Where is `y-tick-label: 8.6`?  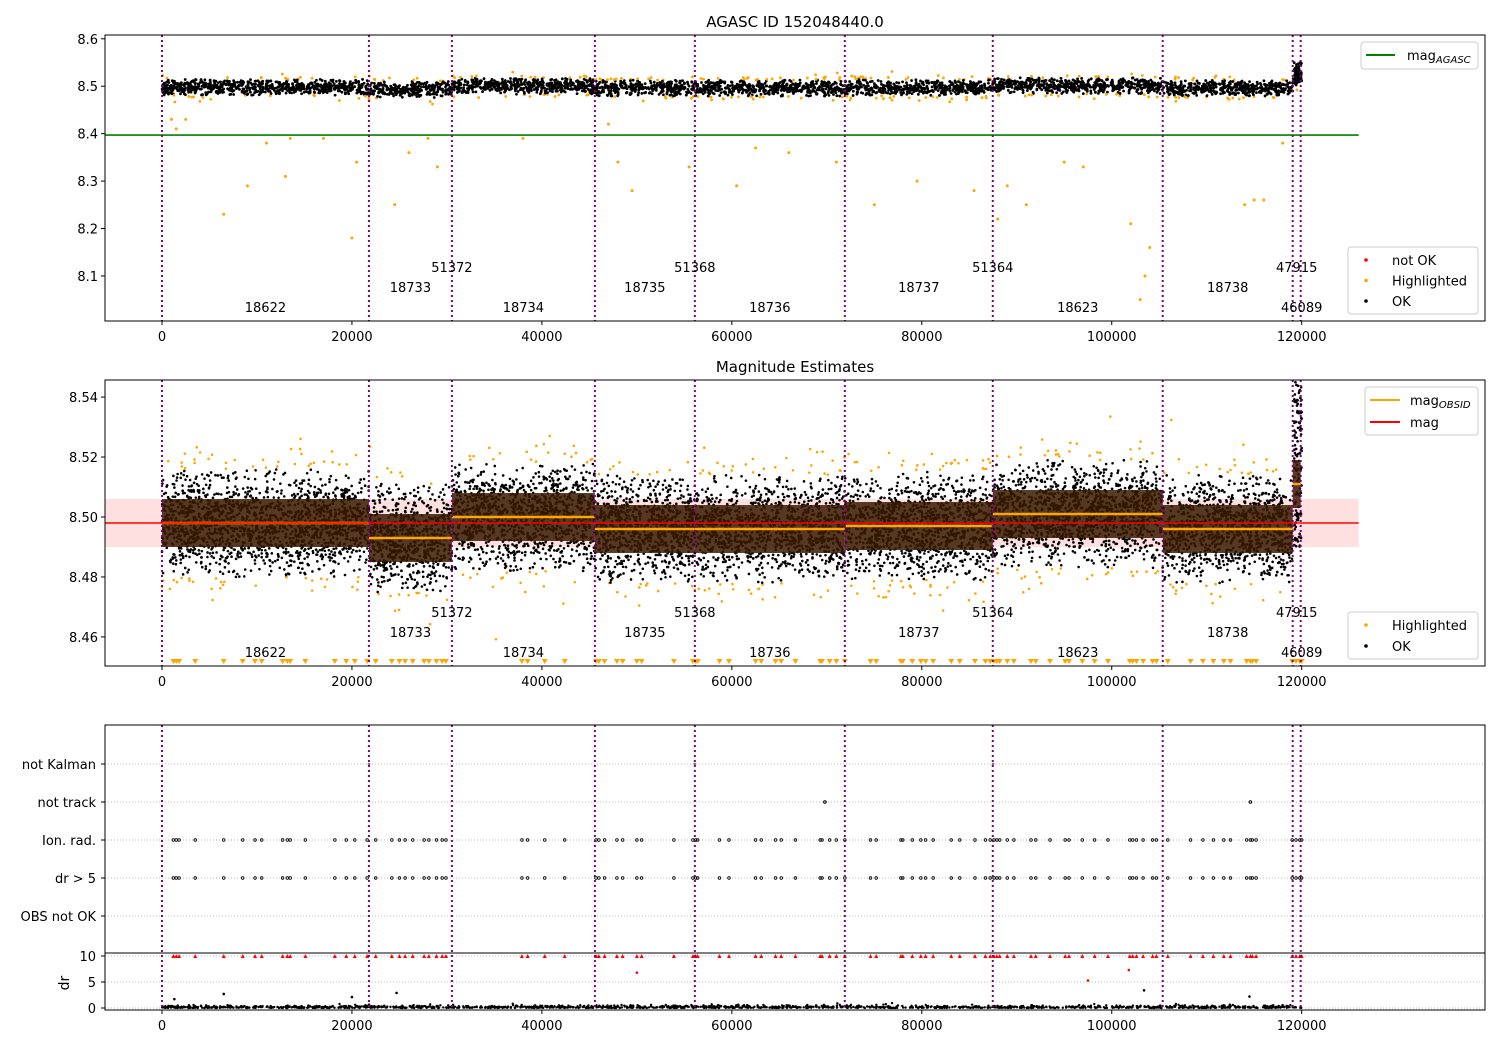 y-tick-label: 8.6 is located at coordinates (87, 40).